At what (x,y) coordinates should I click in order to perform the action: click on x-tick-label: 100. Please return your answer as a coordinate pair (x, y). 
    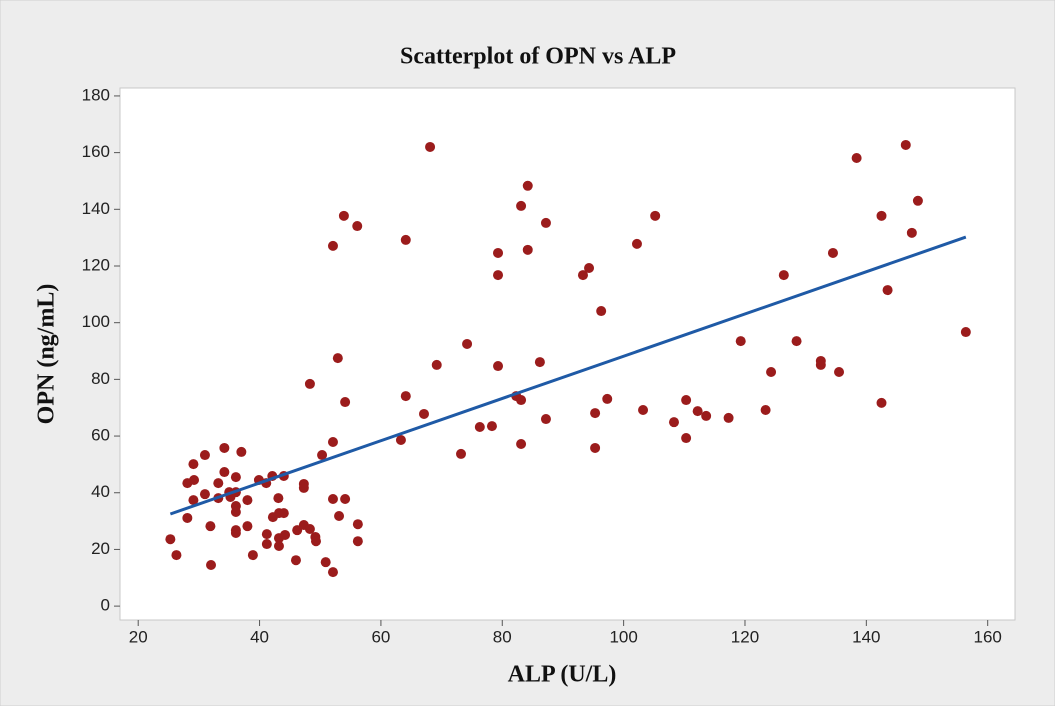
    Looking at the image, I should click on (623, 636).